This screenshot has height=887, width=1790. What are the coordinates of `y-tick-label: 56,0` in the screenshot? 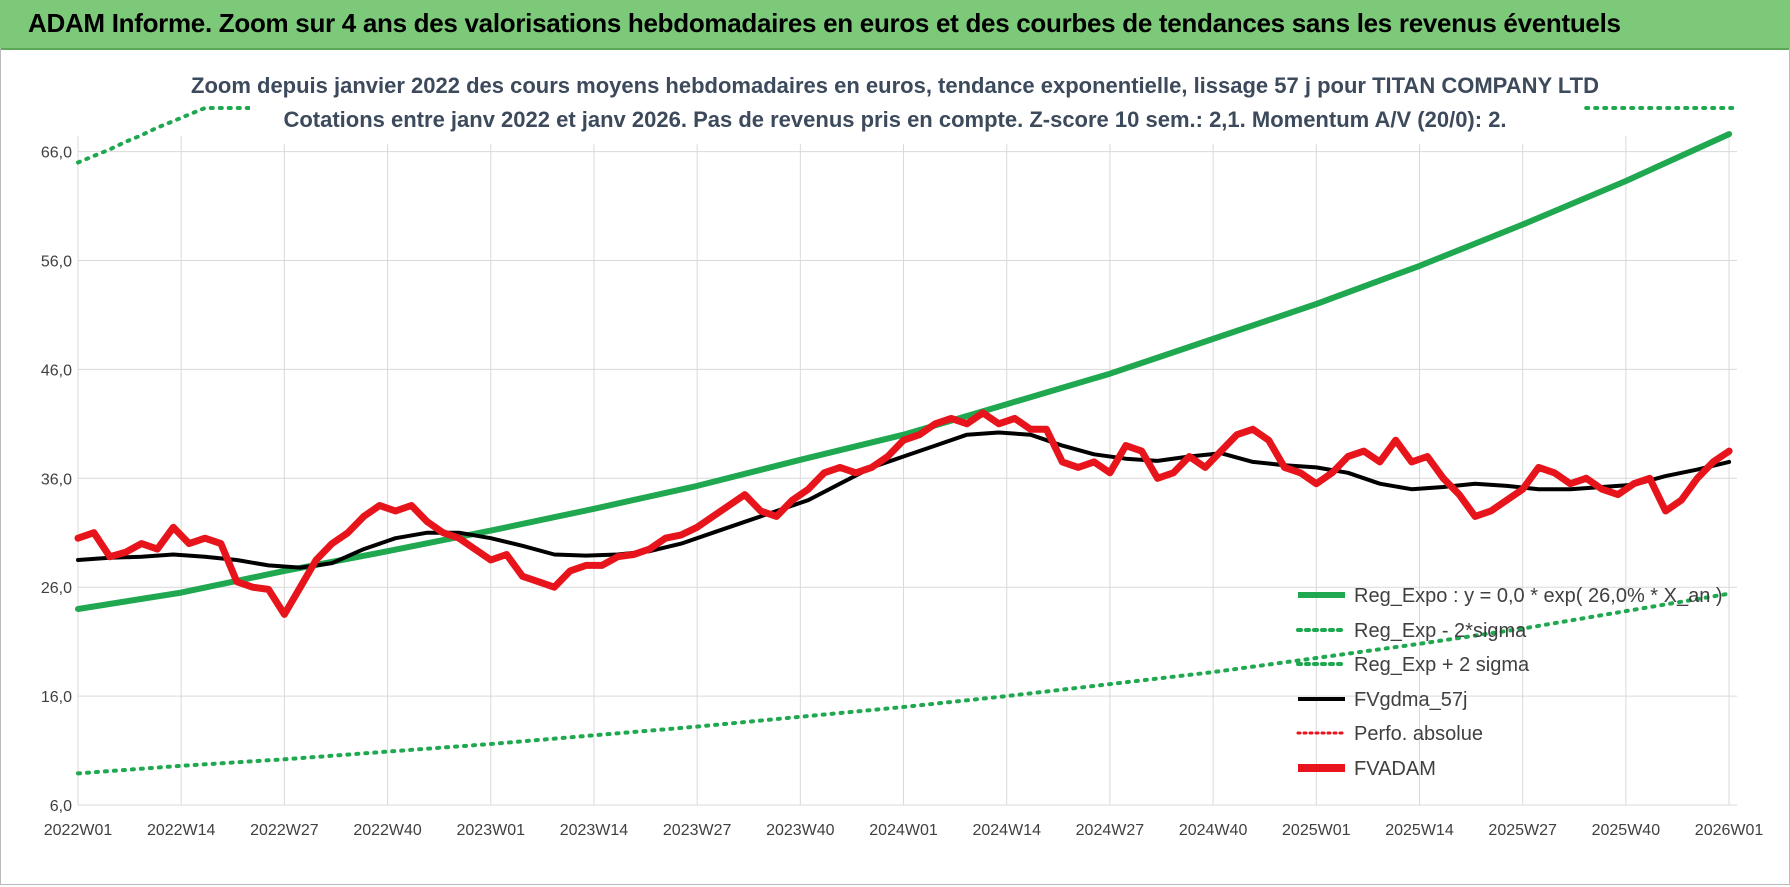 It's located at (56, 261).